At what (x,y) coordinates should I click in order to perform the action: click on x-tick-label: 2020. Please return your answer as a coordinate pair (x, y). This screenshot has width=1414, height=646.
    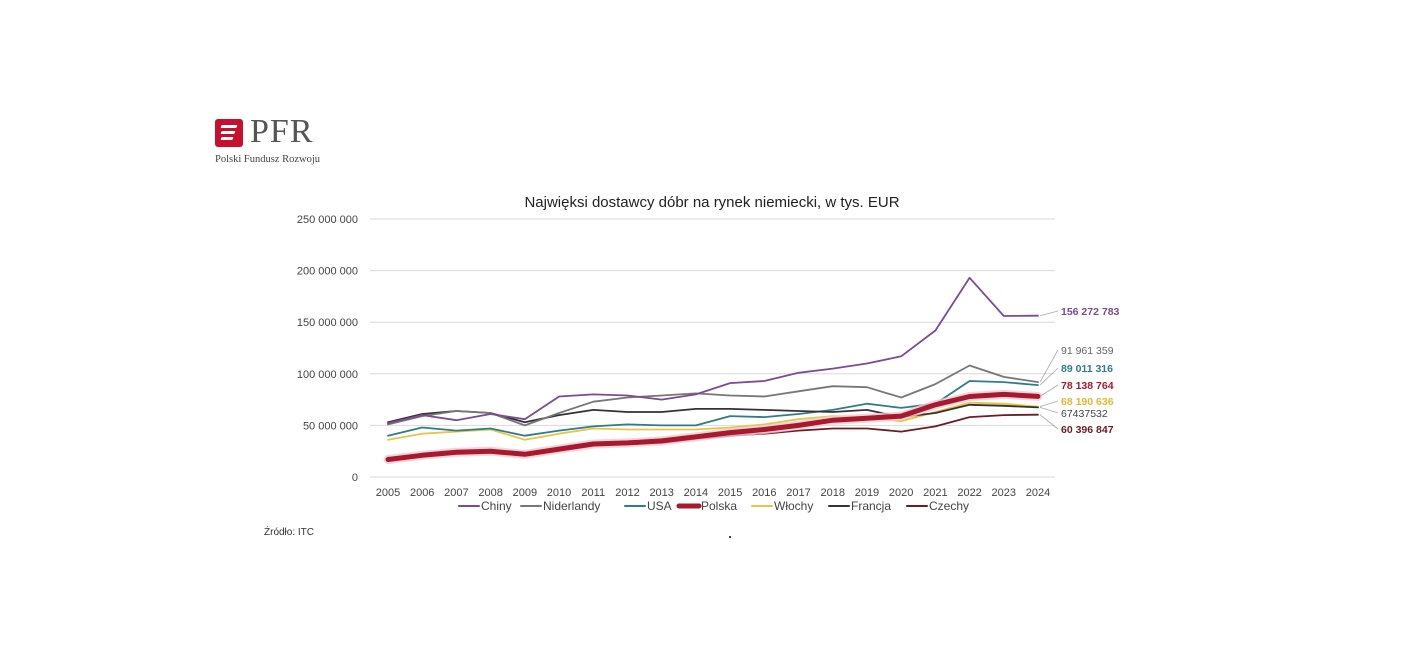
    Looking at the image, I should click on (901, 493).